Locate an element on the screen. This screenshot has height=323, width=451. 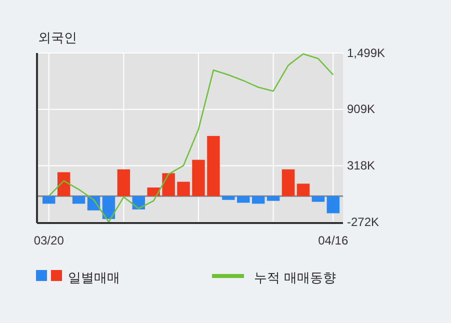
legend-label: 일별매매 is located at coordinates (94, 278).